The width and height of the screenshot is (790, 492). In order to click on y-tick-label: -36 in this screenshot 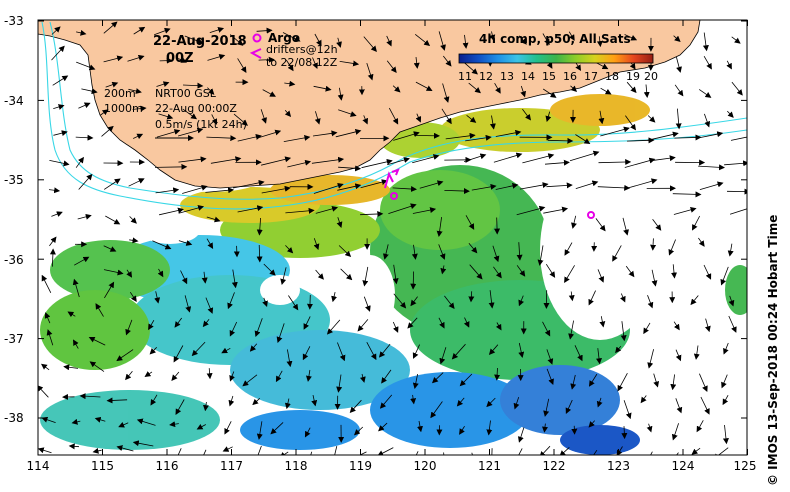, I will do `click(14, 260)`.